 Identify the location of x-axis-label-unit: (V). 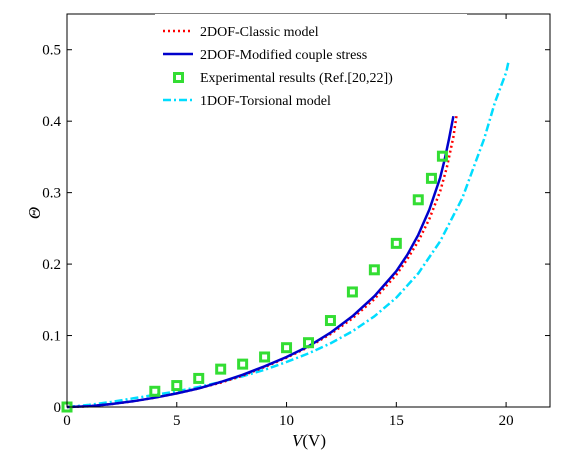
(314, 440).